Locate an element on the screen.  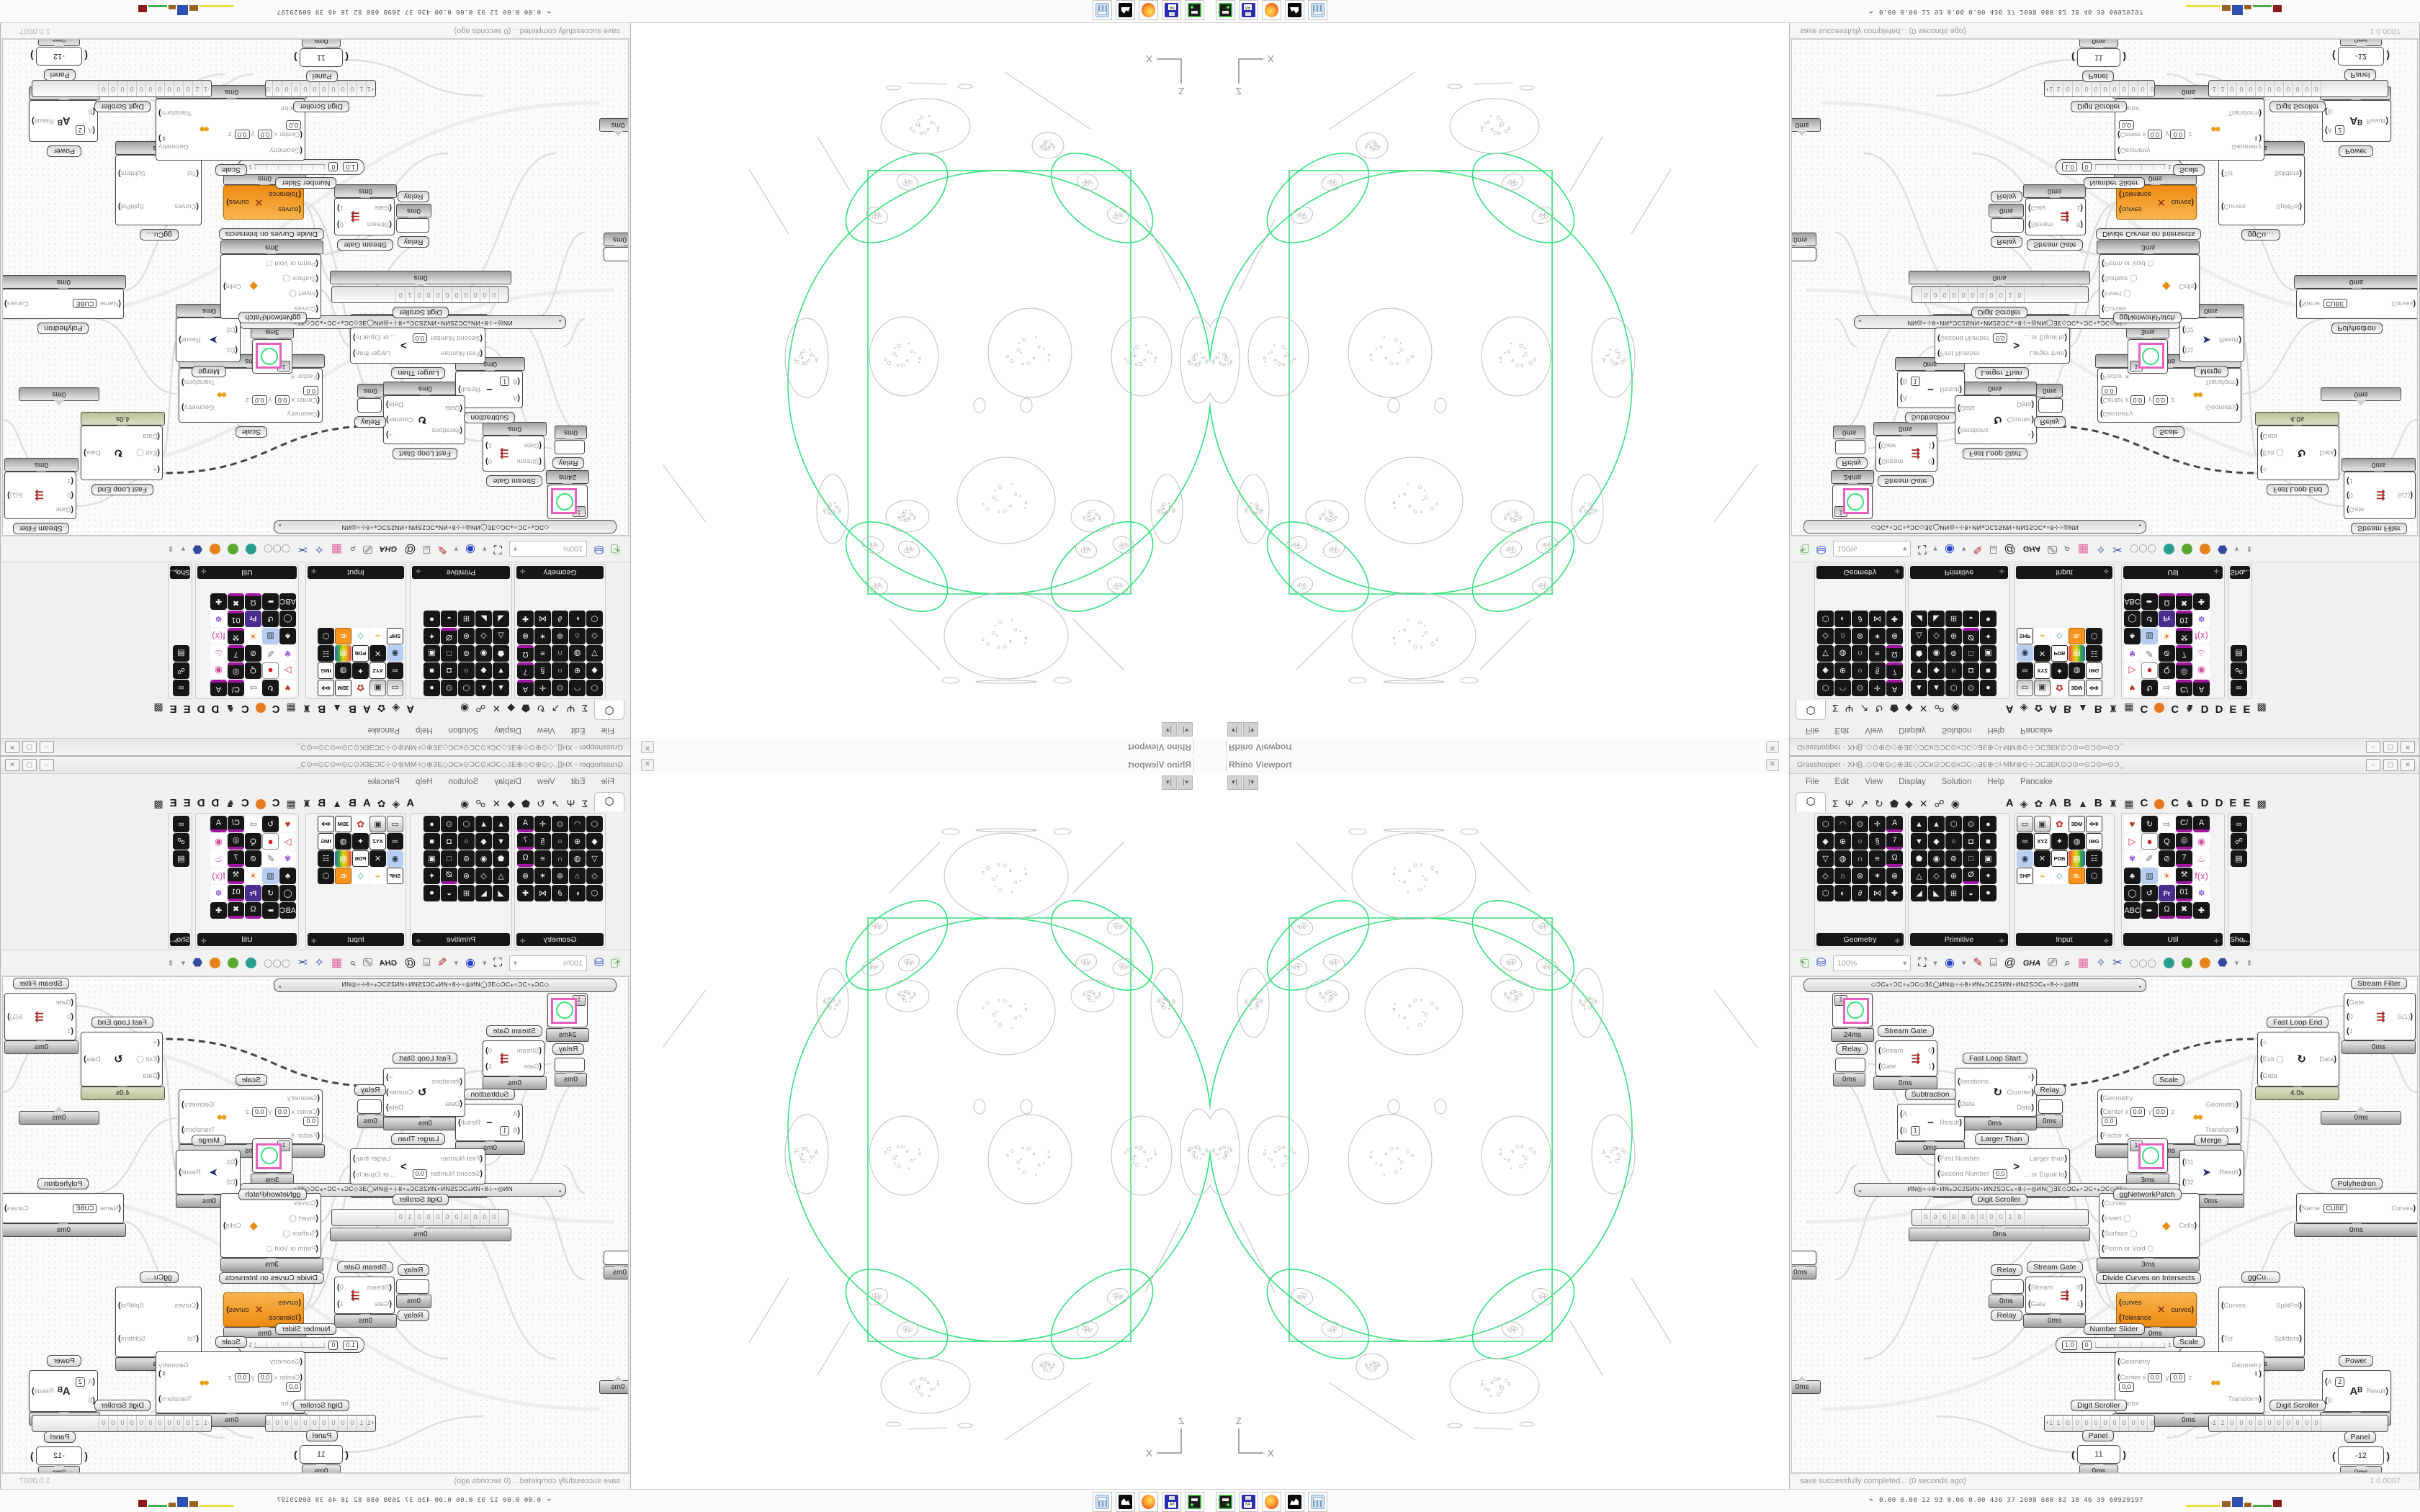
digit-scroller: · 0 0 0 0 0 0 0 0 0 1 0 is located at coordinates (419, 1217).